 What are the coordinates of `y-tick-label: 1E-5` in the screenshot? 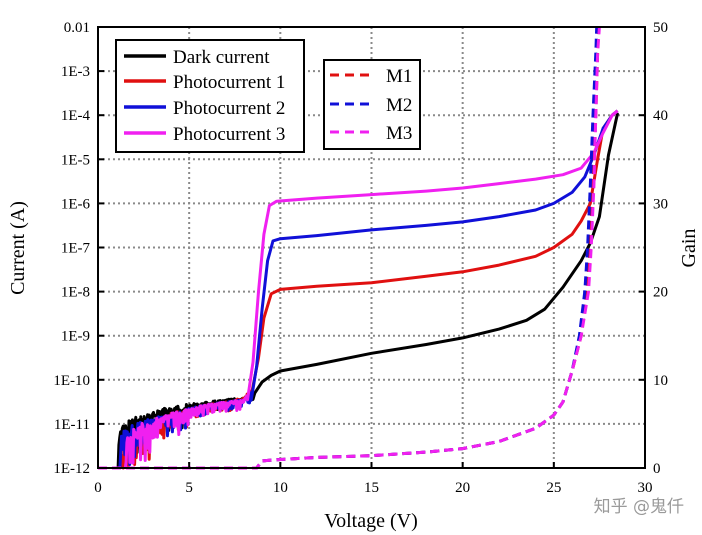 It's located at (75, 160).